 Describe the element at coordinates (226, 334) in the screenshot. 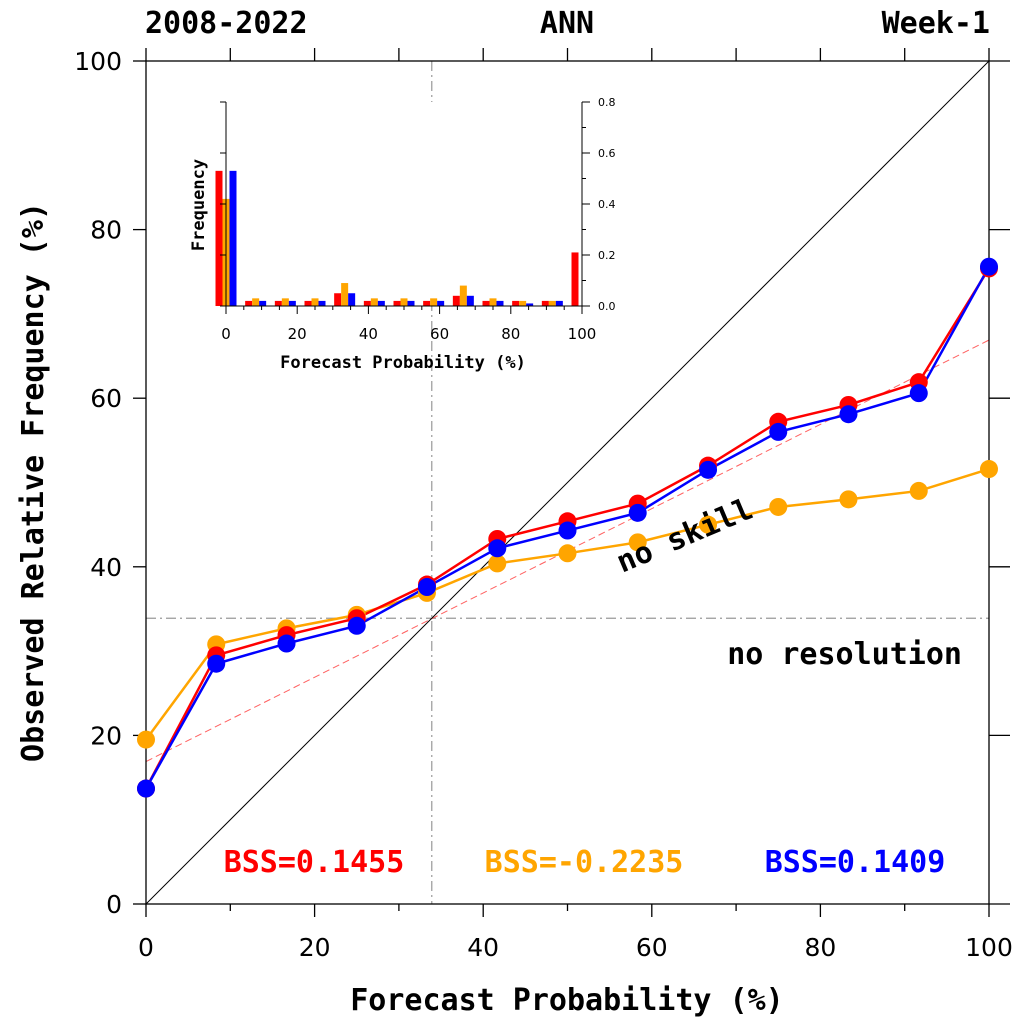

I see `inset-x-tick-label: 0` at that location.